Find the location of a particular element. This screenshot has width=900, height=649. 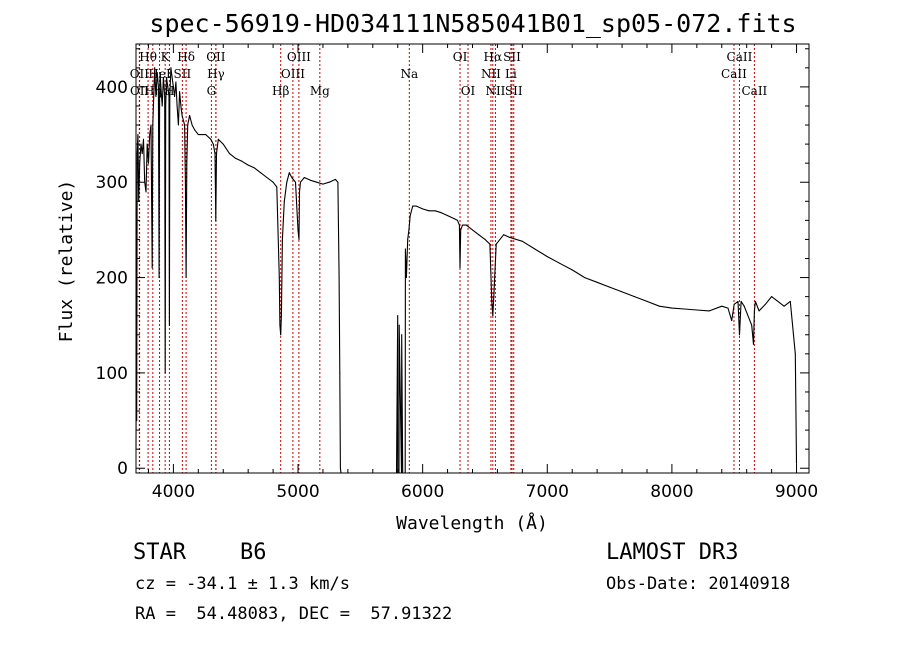

line-label-24: SII is located at coordinates (514, 91).